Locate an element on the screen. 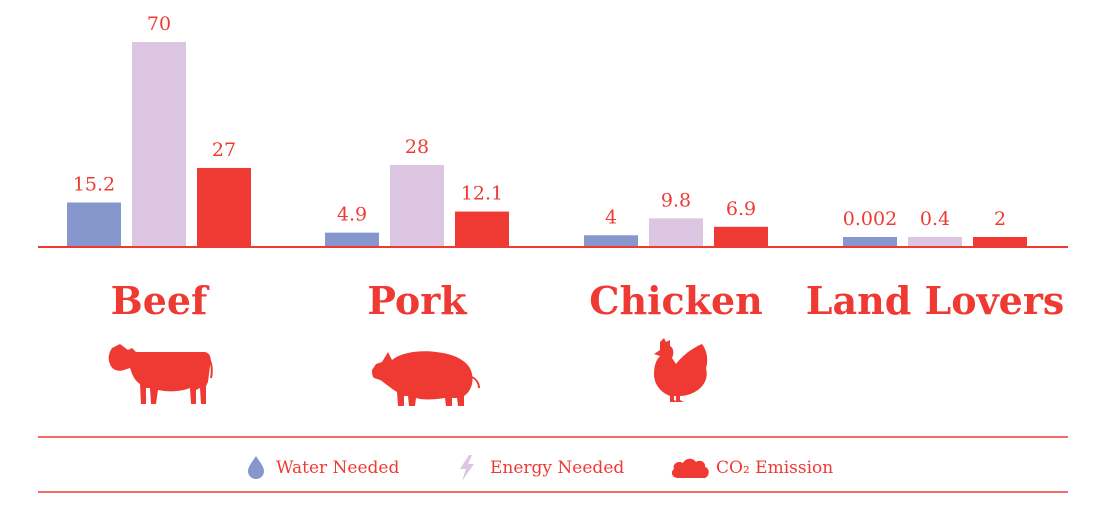  legend-label-co2: CO₂ Emission is located at coordinates (774, 468).